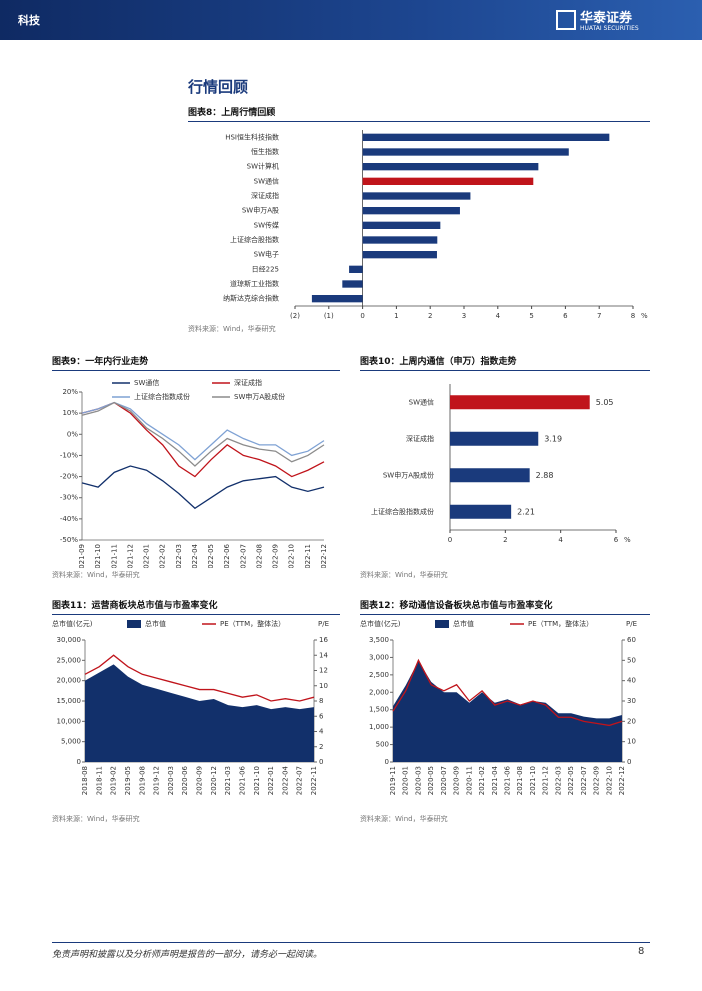 Image resolution: width=702 pixels, height=991 pixels. What do you see at coordinates (69, 519) in the screenshot?
I see `y-tick-label: -40%` at bounding box center [69, 519].